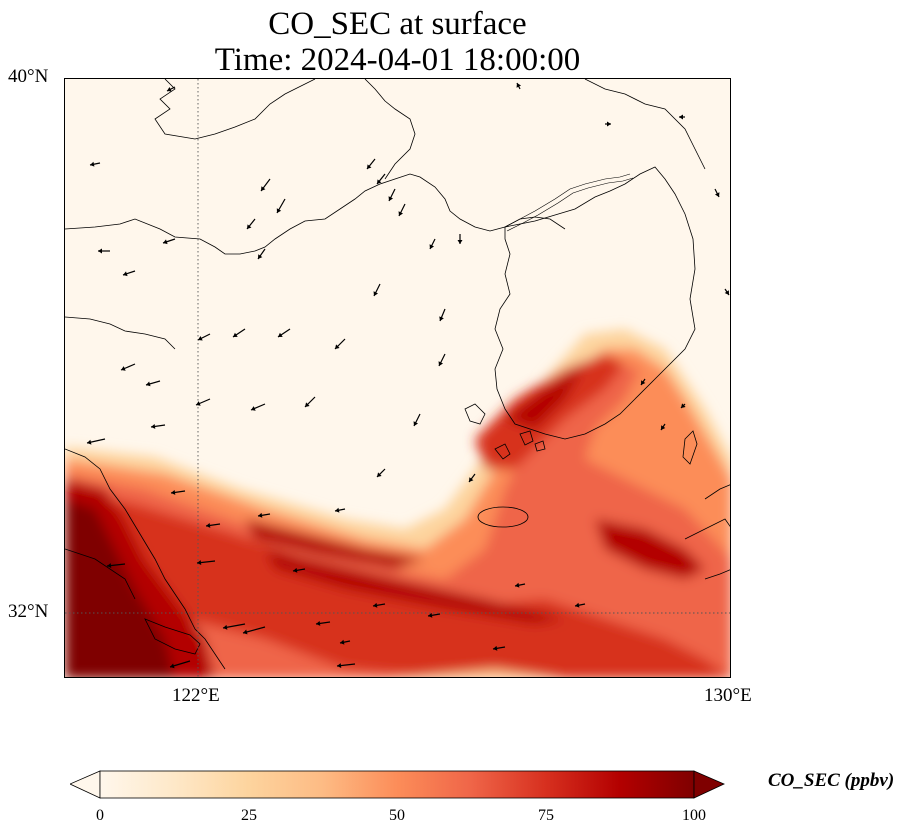 This screenshot has height=836, width=916. I want to click on colorbar-high-extend, so click(709, 784).